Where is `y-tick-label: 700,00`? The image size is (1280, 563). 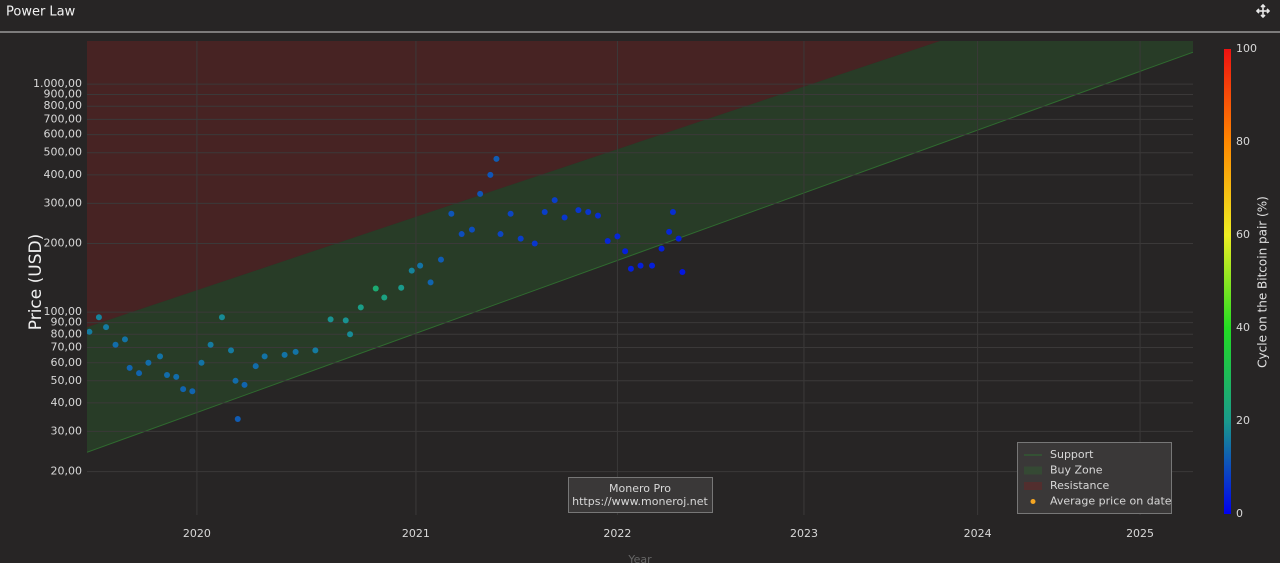
y-tick-label: 700,00 is located at coordinates (63, 118).